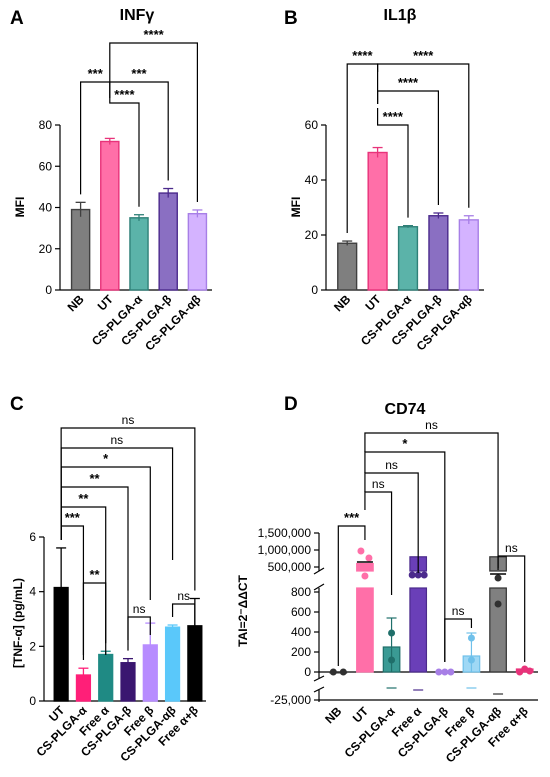 This screenshot has height=777, width=550. I want to click on panel-letter-c: C, so click(17, 404).